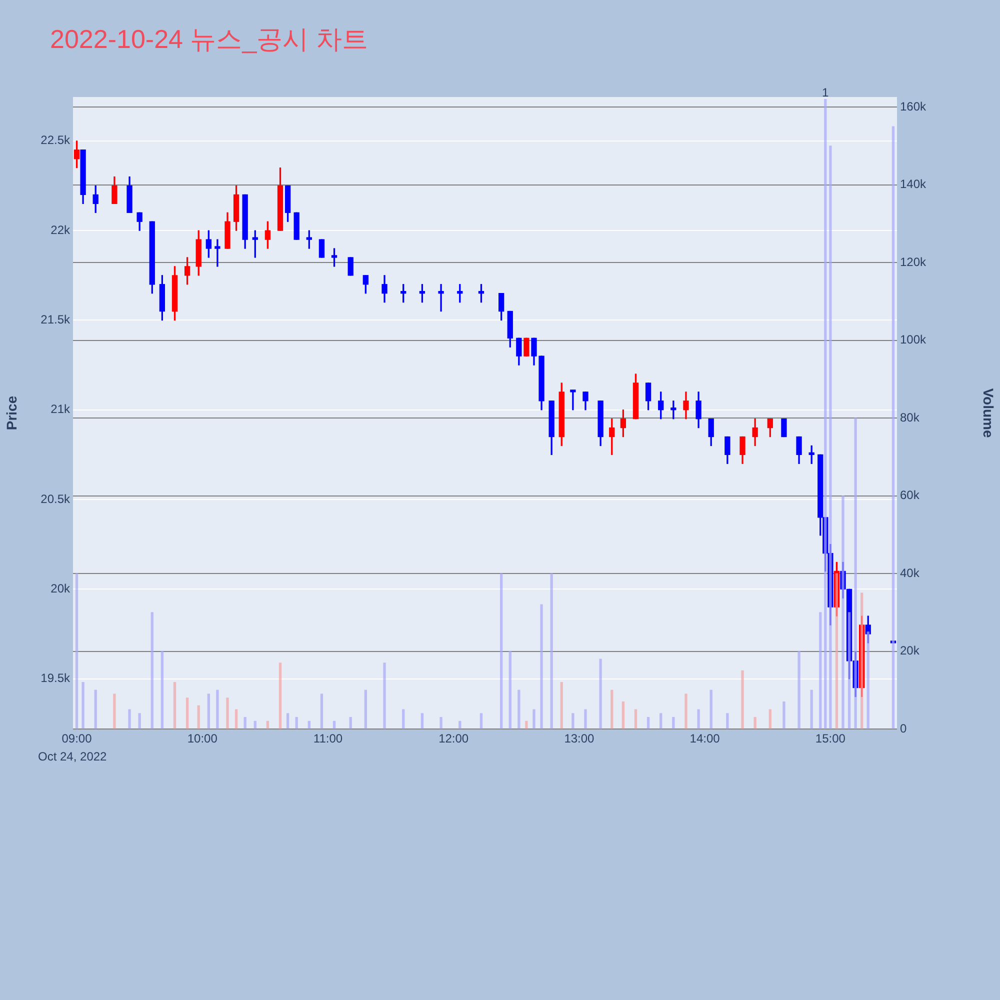 Image resolution: width=1000 pixels, height=1000 pixels. I want to click on x-tick-label: 14:00, so click(705, 739).